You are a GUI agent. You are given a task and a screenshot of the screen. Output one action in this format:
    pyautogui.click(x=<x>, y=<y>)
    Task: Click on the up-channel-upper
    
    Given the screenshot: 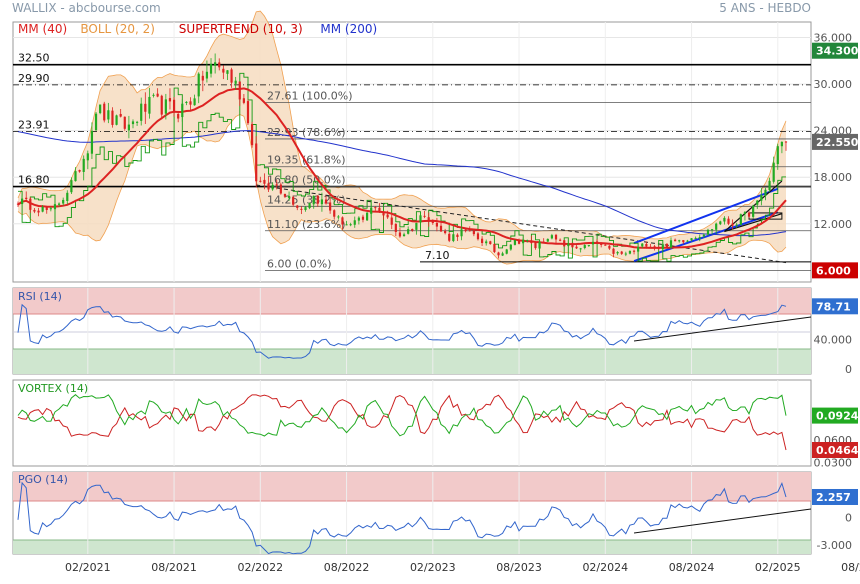 What is the action you would take?
    pyautogui.click(x=706, y=216)
    